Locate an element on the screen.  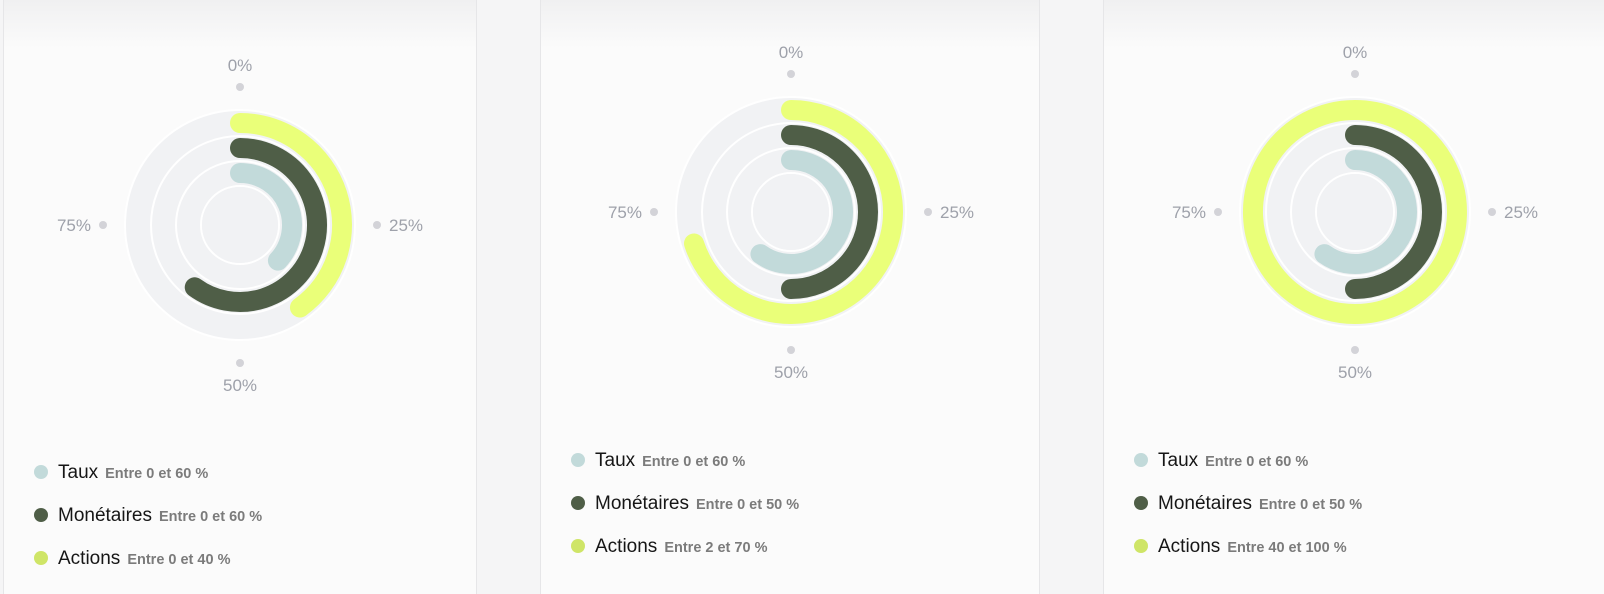
legend-item-monetaires: Monétaires Entre 0 et 60 % is located at coordinates (148, 526).